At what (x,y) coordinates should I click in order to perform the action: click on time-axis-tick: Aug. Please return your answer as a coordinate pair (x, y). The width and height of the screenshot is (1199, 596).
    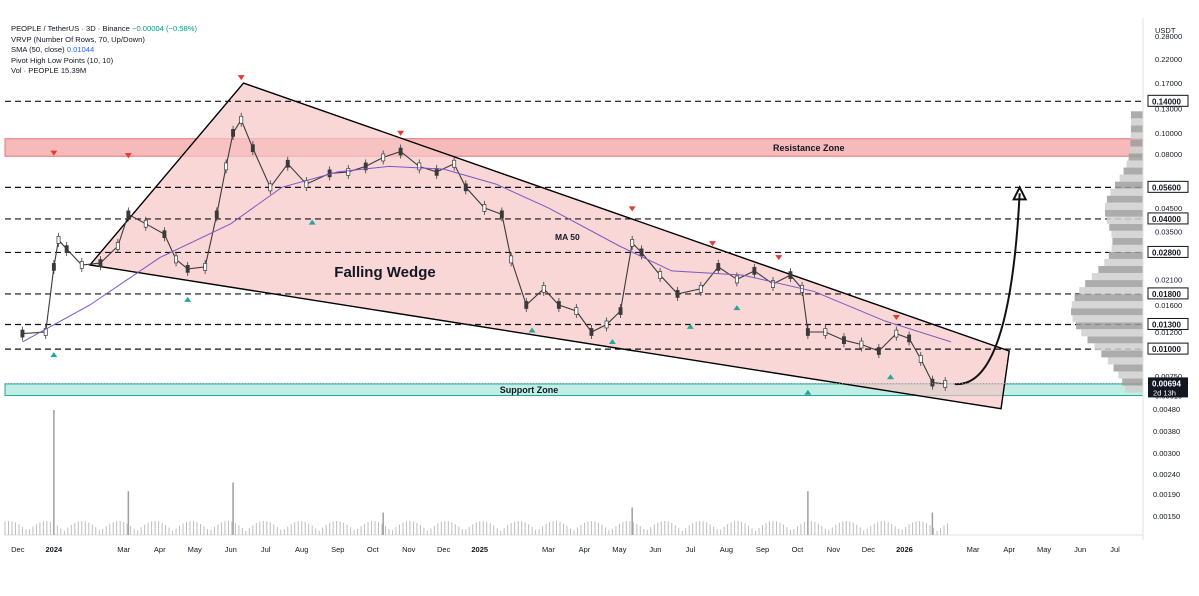
    Looking at the image, I should click on (726, 549).